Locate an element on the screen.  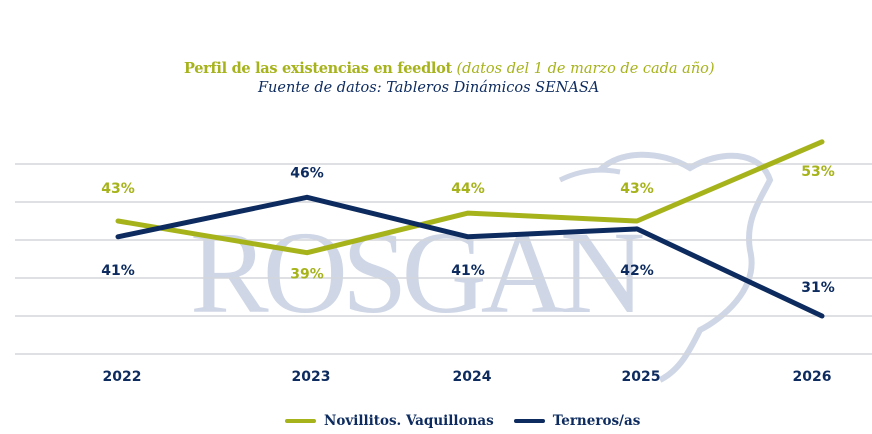
legend-item-terneros: Terneros/as is located at coordinates (577, 421).